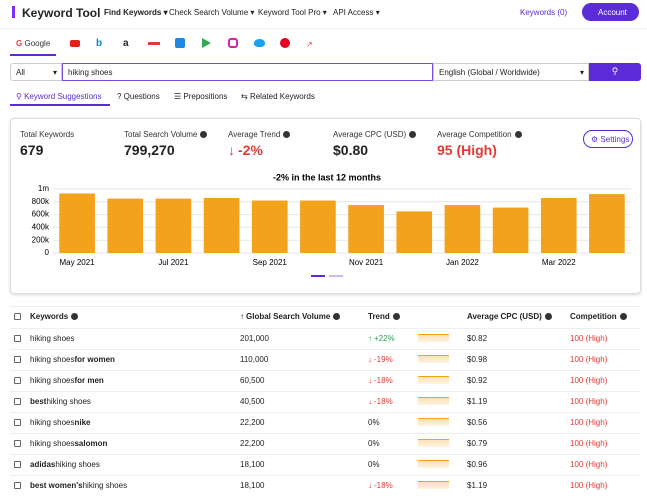  I want to click on stat-label: Average CPC (USD), so click(375, 134).